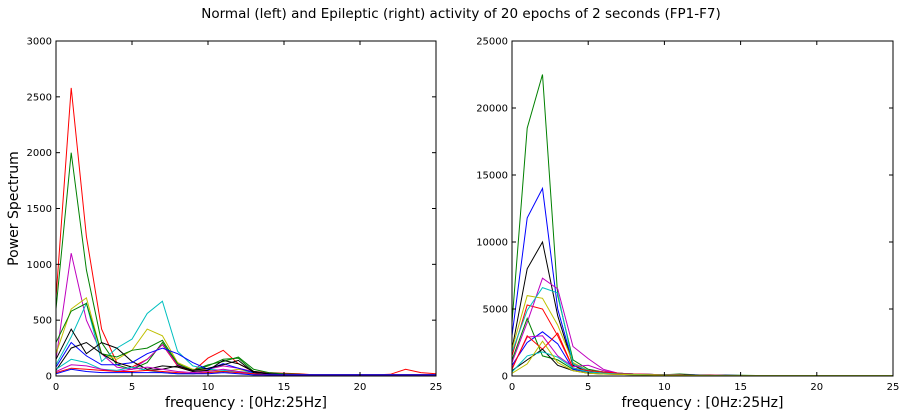 This screenshot has width=906, height=416. I want to click on right-x-axis-title: frequency : [0Hz:25Hz], so click(703, 403).